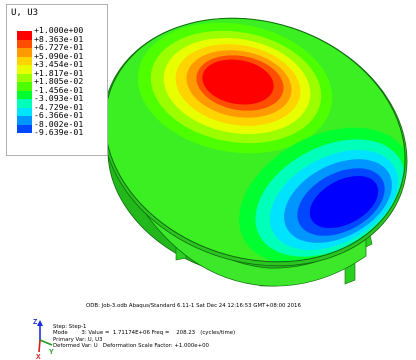 The width and height of the screenshot is (416, 360). I want to click on triad-y-axis, so click(46, 342).